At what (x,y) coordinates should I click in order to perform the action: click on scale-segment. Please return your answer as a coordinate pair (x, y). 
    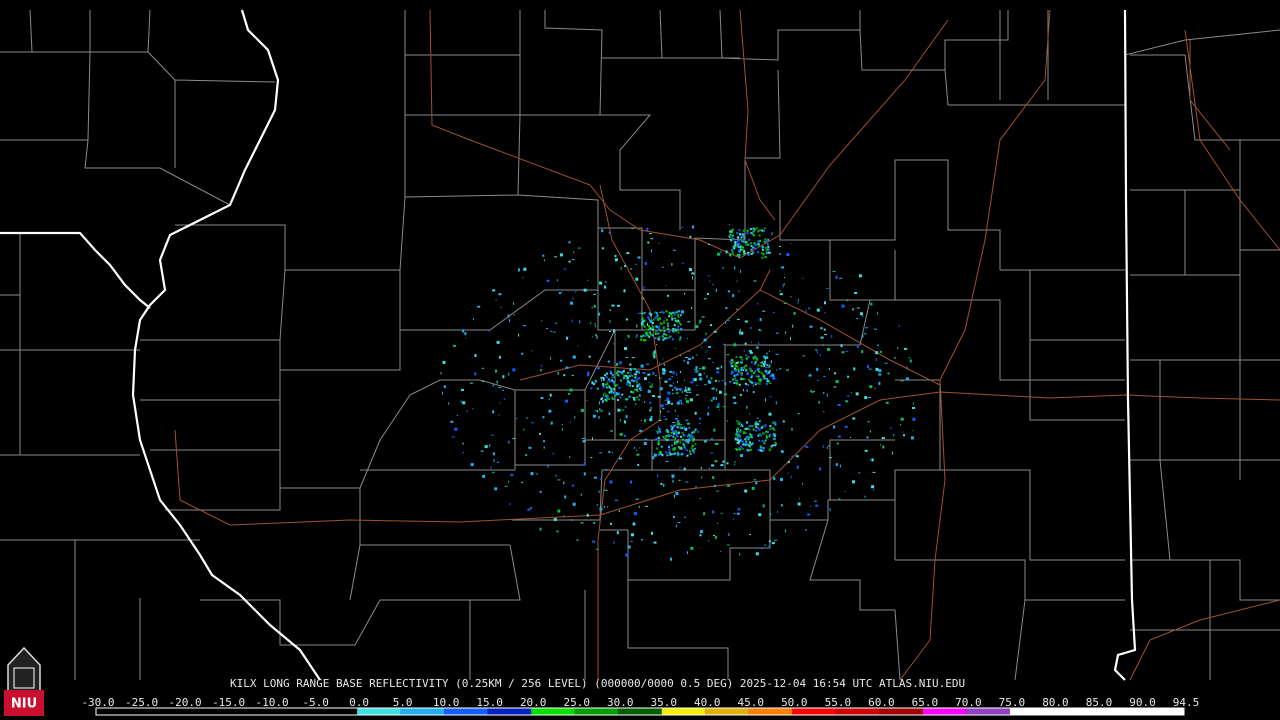
    Looking at the image, I should click on (1031, 711).